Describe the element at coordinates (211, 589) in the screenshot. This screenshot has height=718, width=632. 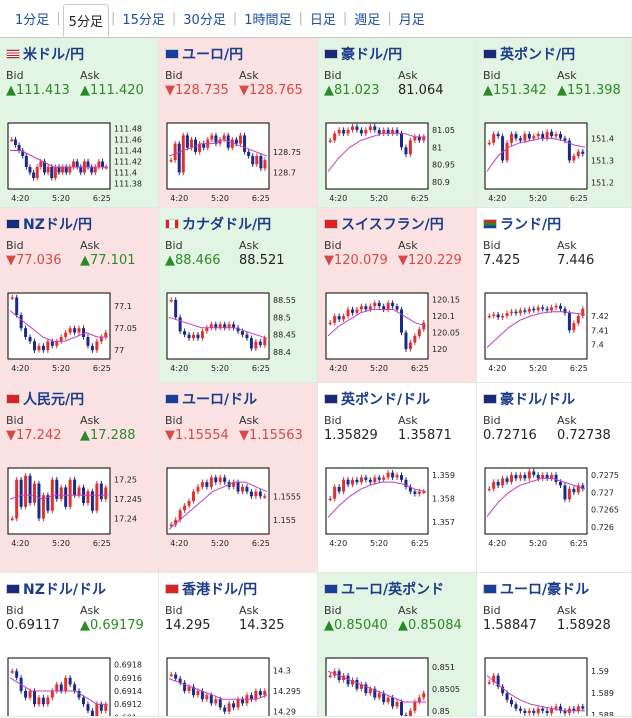
I see `pair-title: 香港ドル/円` at that location.